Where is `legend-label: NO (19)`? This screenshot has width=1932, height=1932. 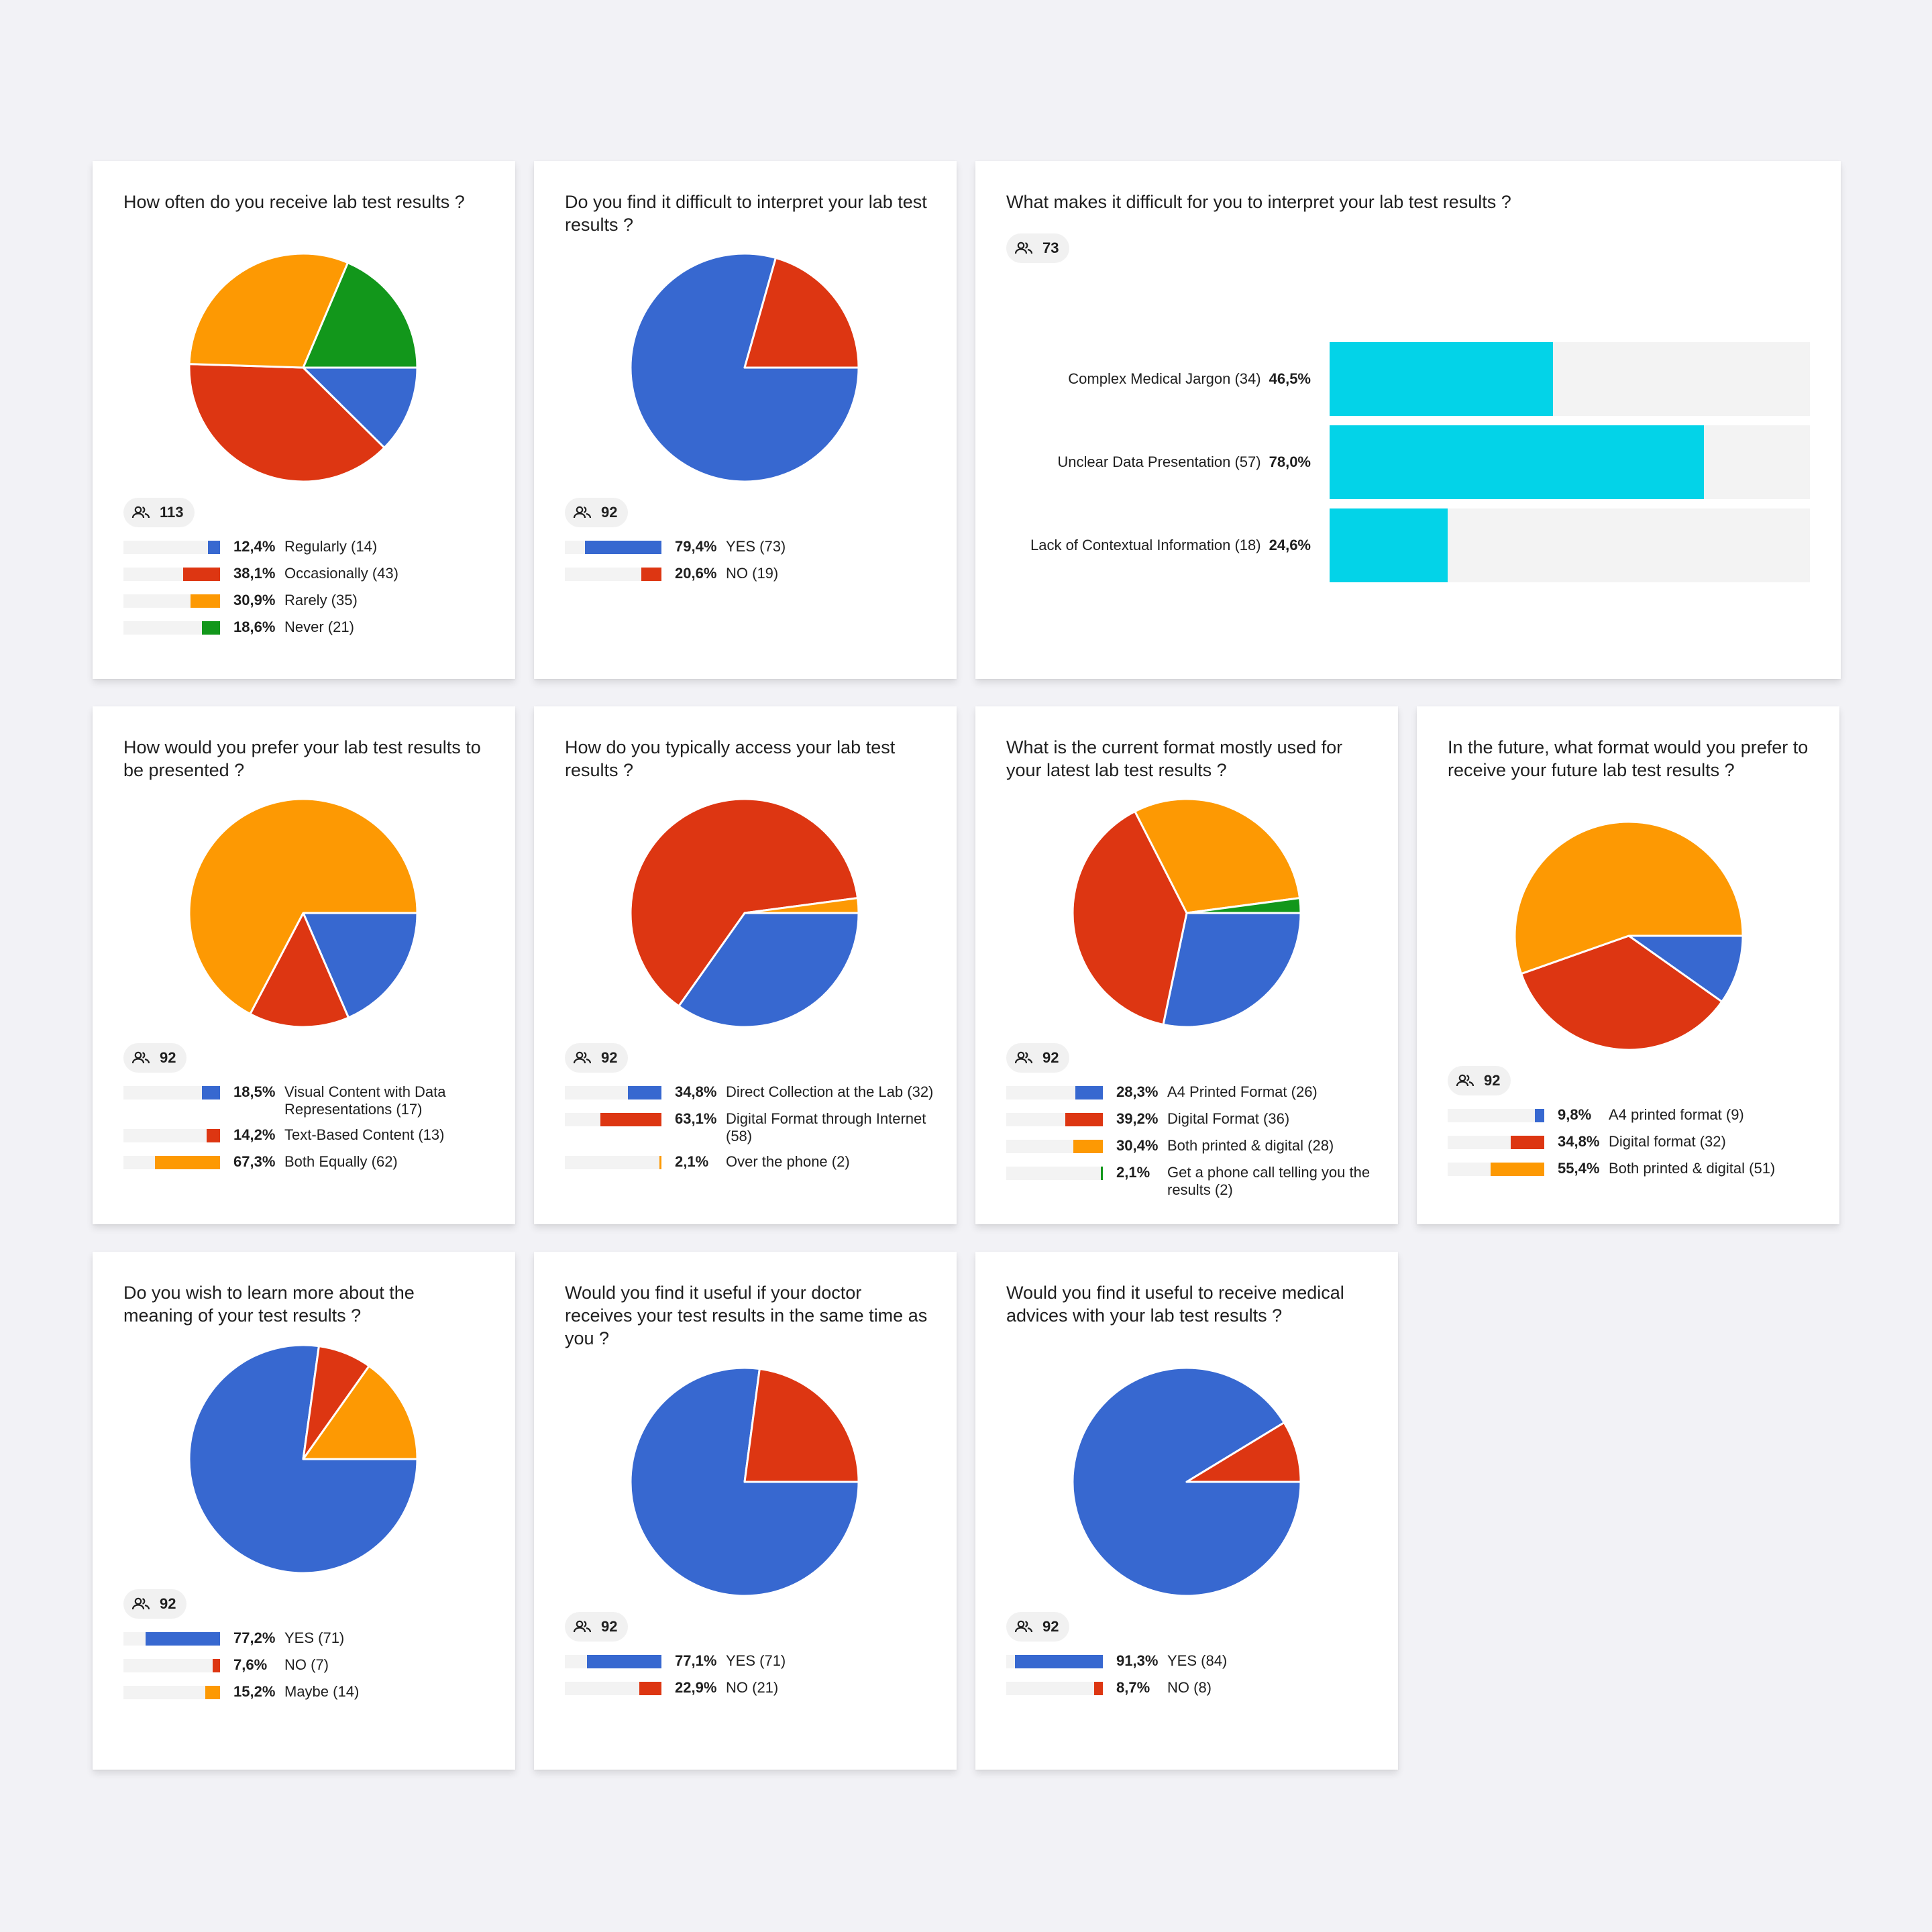 legend-label: NO (19) is located at coordinates (752, 573).